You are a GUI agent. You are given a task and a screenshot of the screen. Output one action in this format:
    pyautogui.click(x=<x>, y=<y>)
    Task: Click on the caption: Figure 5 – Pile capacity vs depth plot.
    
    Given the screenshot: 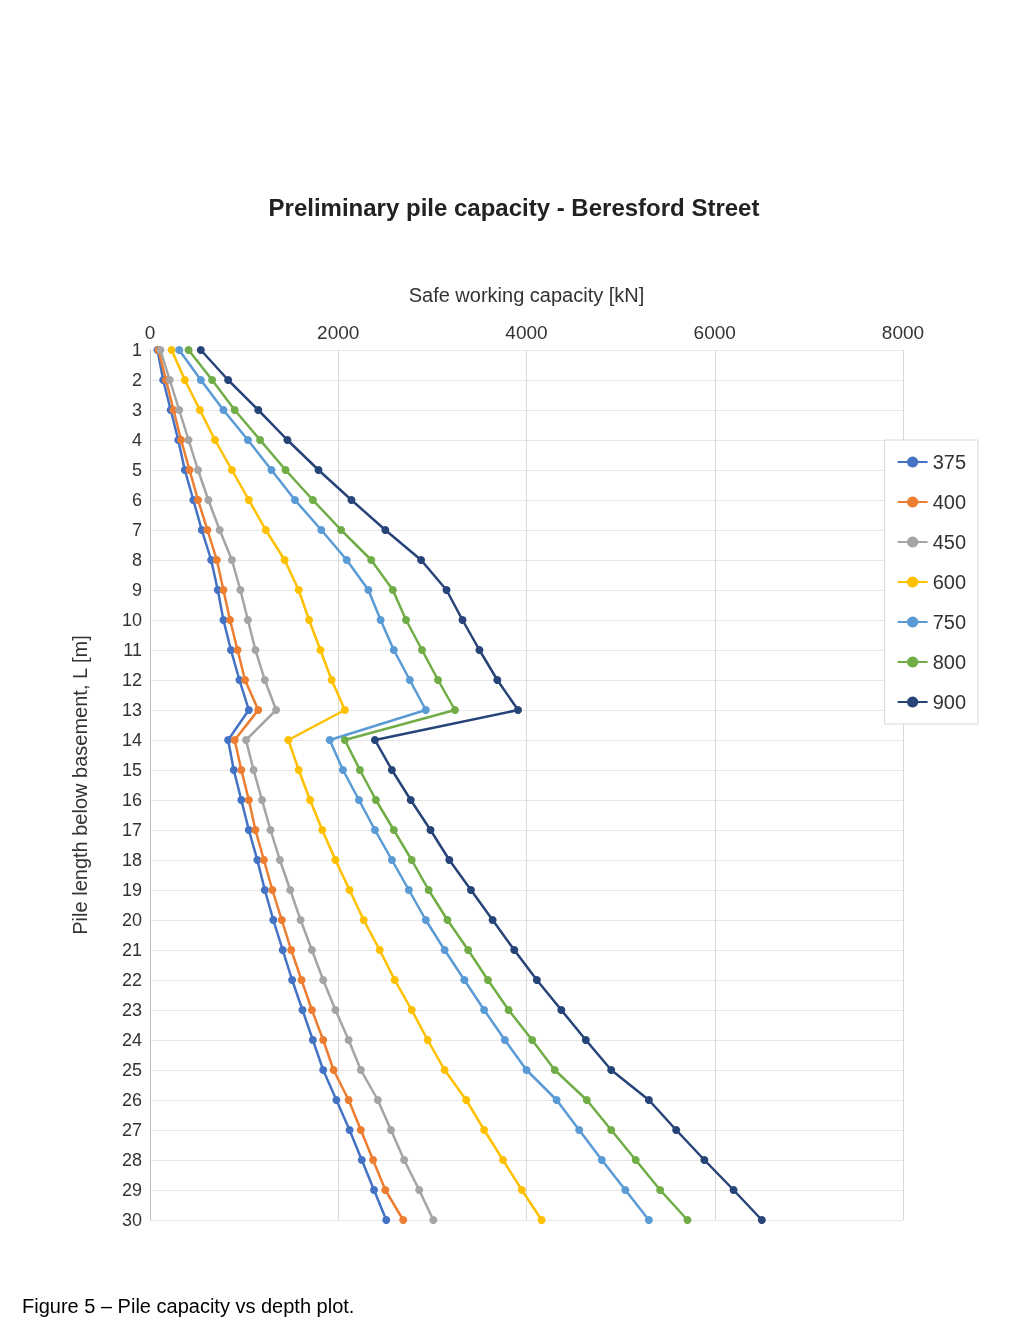 What is the action you would take?
    pyautogui.click(x=188, y=1306)
    